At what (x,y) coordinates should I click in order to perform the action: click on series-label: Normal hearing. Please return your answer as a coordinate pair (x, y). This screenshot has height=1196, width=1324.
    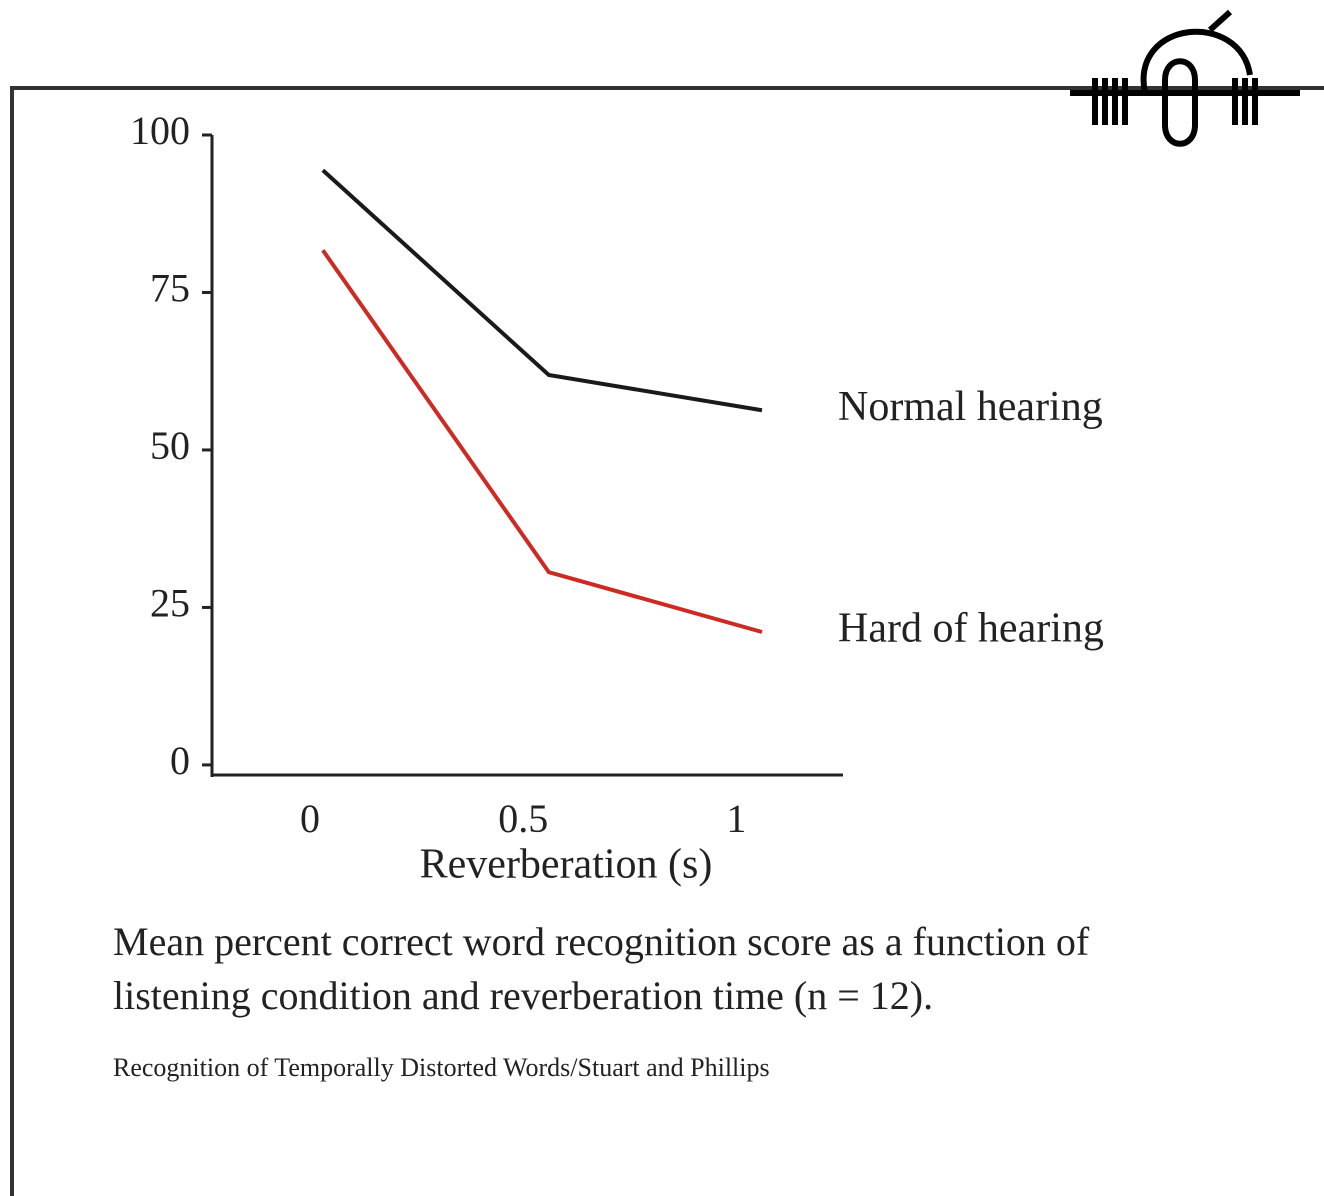
    Looking at the image, I should click on (970, 407).